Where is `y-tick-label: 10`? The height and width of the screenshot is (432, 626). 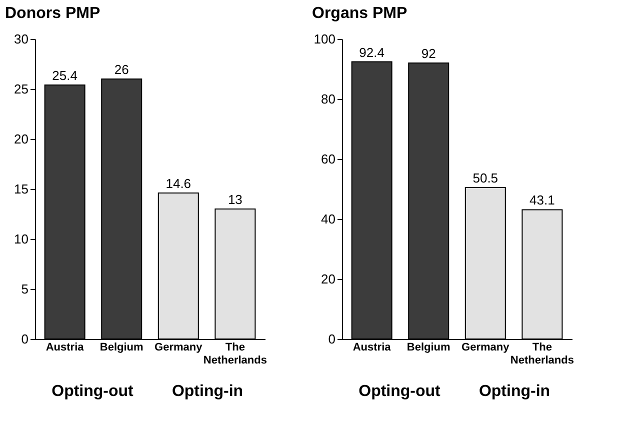
y-tick-label: 10 is located at coordinates (21, 239).